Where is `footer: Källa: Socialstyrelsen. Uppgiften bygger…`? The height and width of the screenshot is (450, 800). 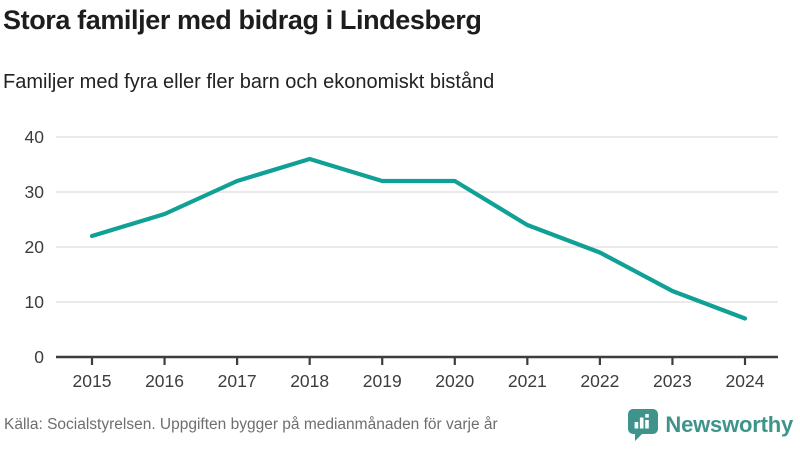
footer: Källa: Socialstyrelsen. Uppgiften bygger… is located at coordinates (400, 428).